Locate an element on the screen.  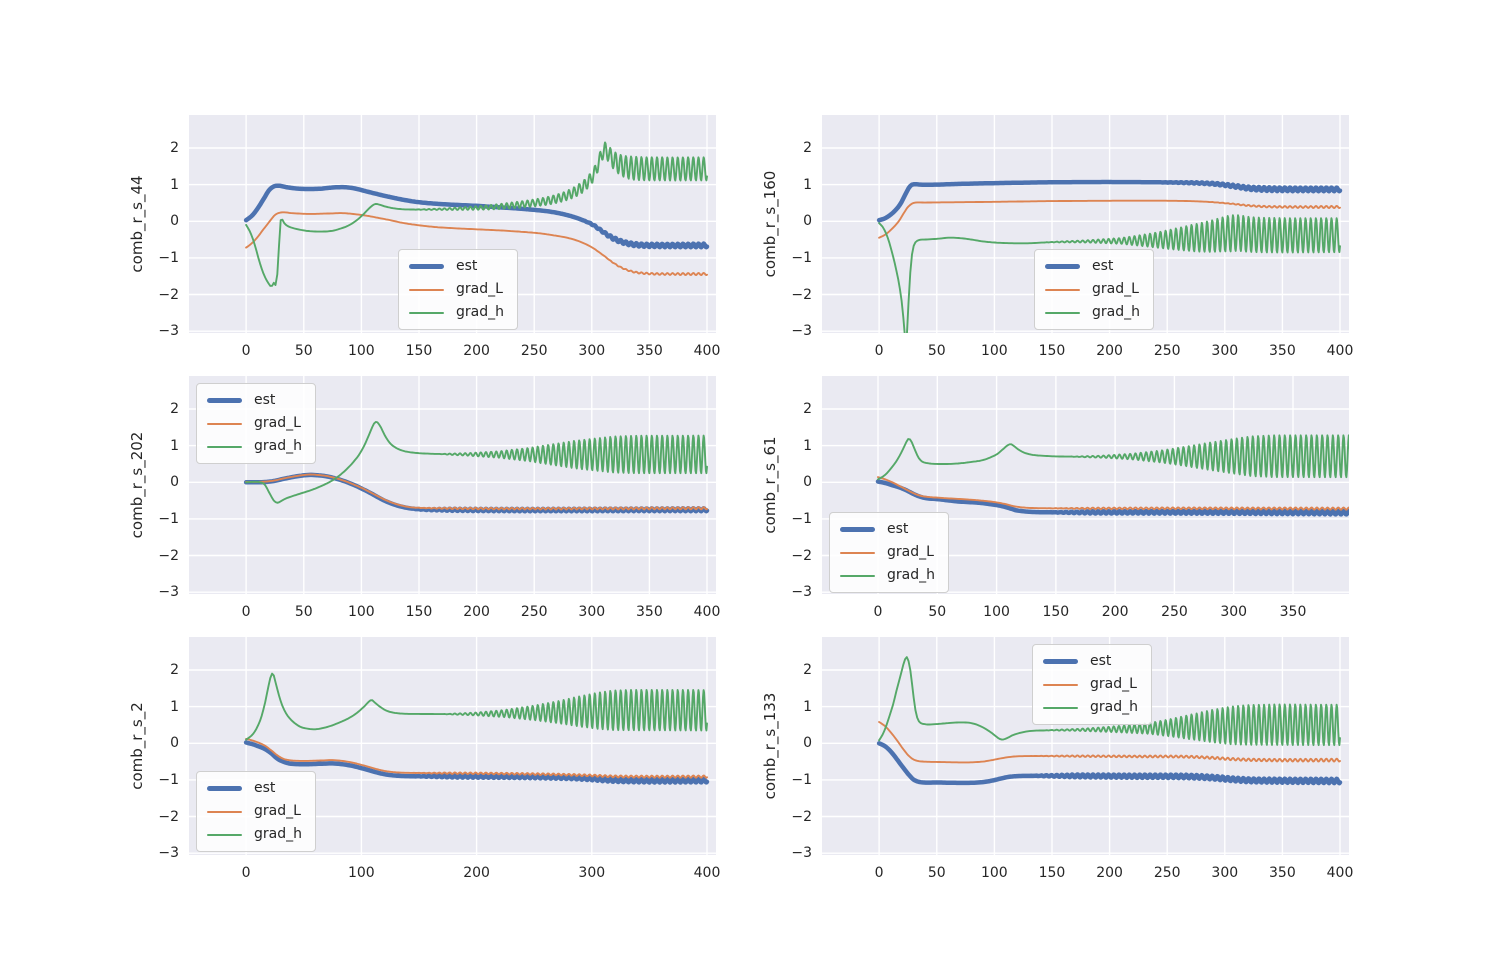
x-tick-label: 150 is located at coordinates (1056, 612).